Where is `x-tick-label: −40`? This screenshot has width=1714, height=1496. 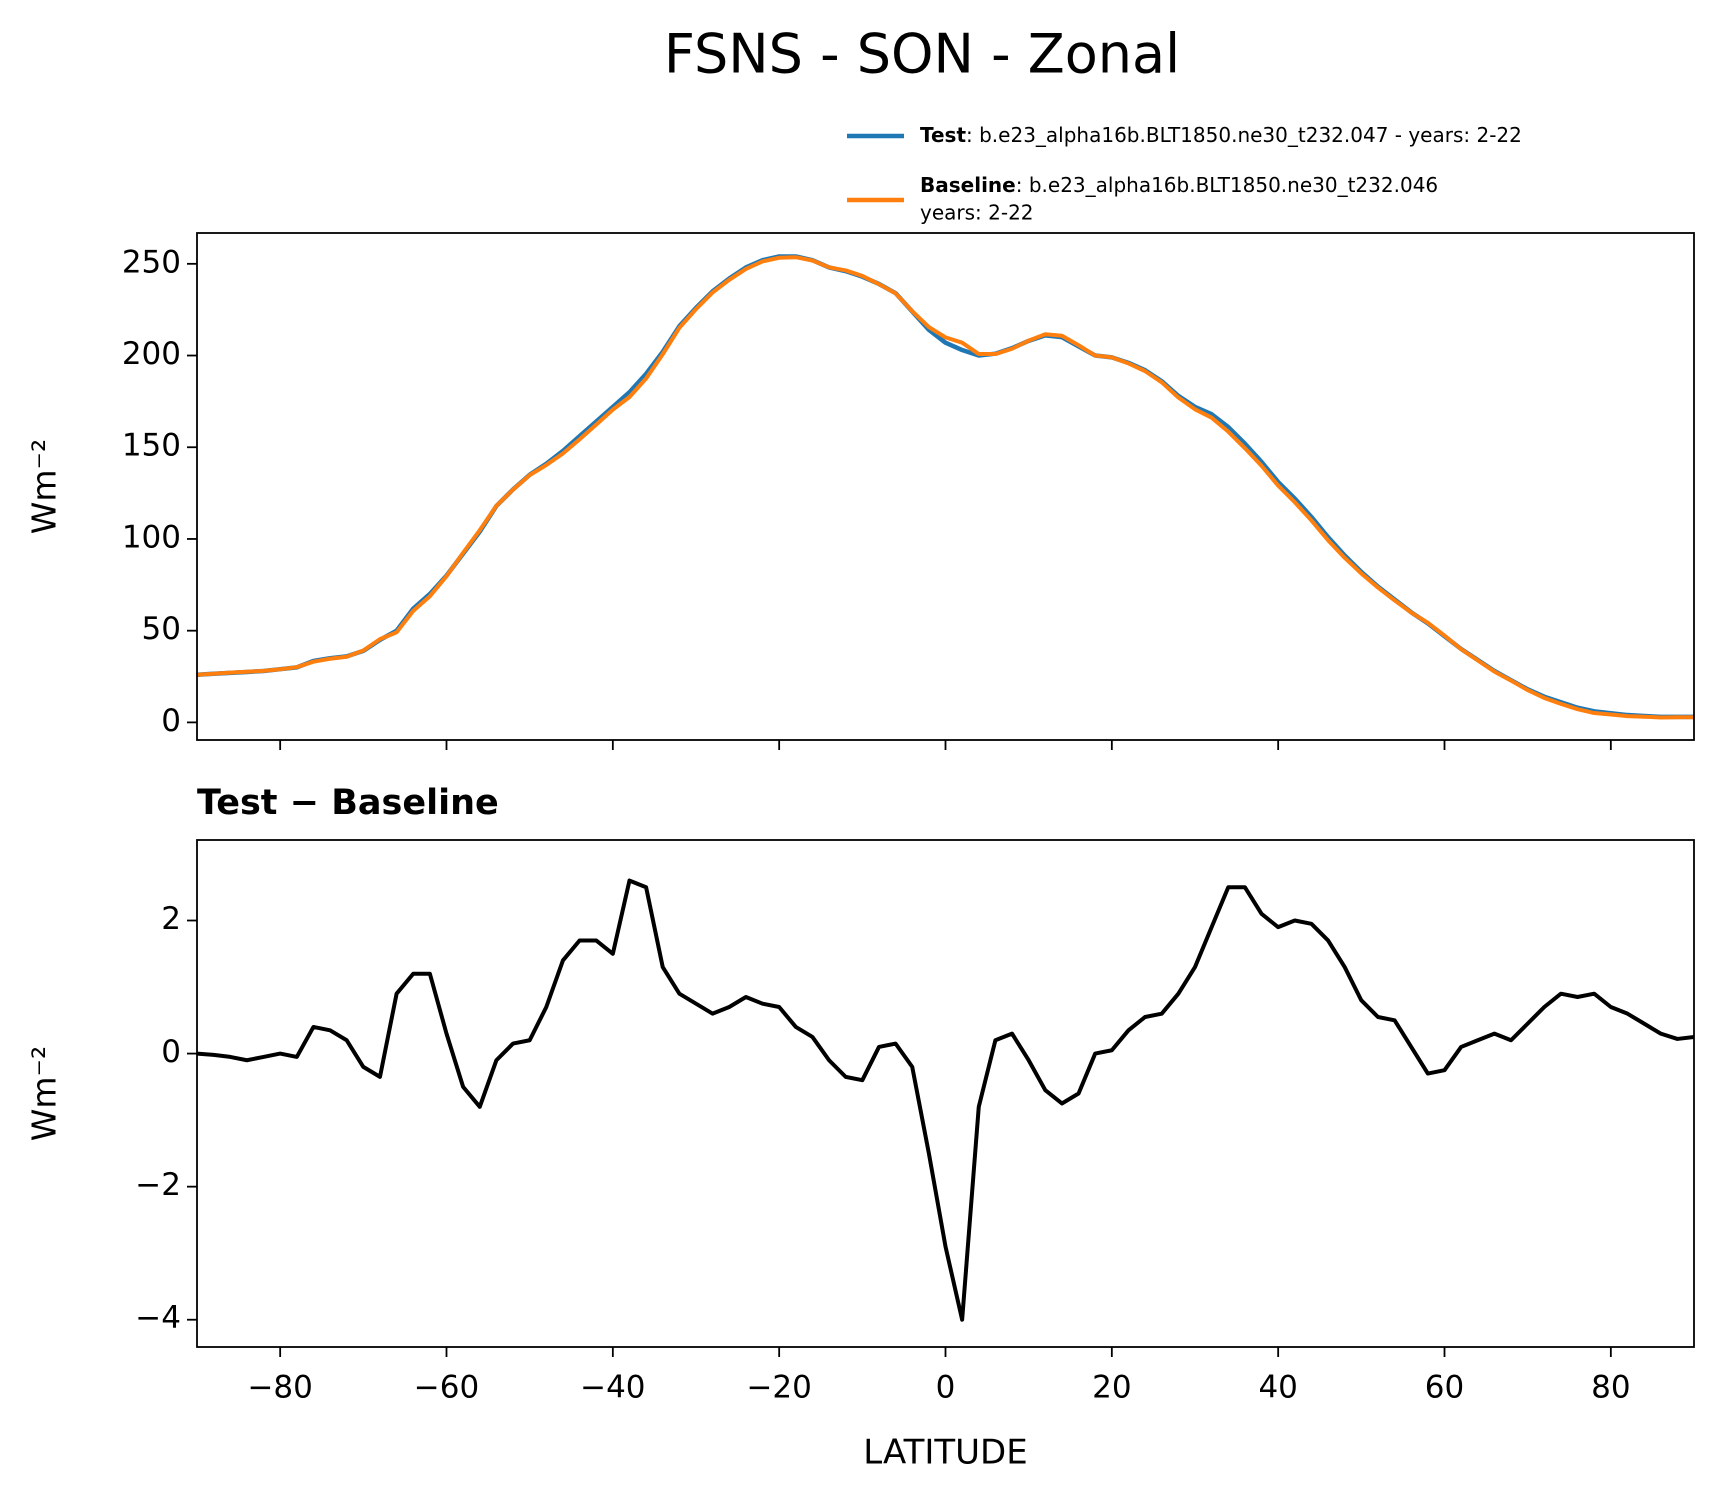
x-tick-label: −40 is located at coordinates (612, 1388).